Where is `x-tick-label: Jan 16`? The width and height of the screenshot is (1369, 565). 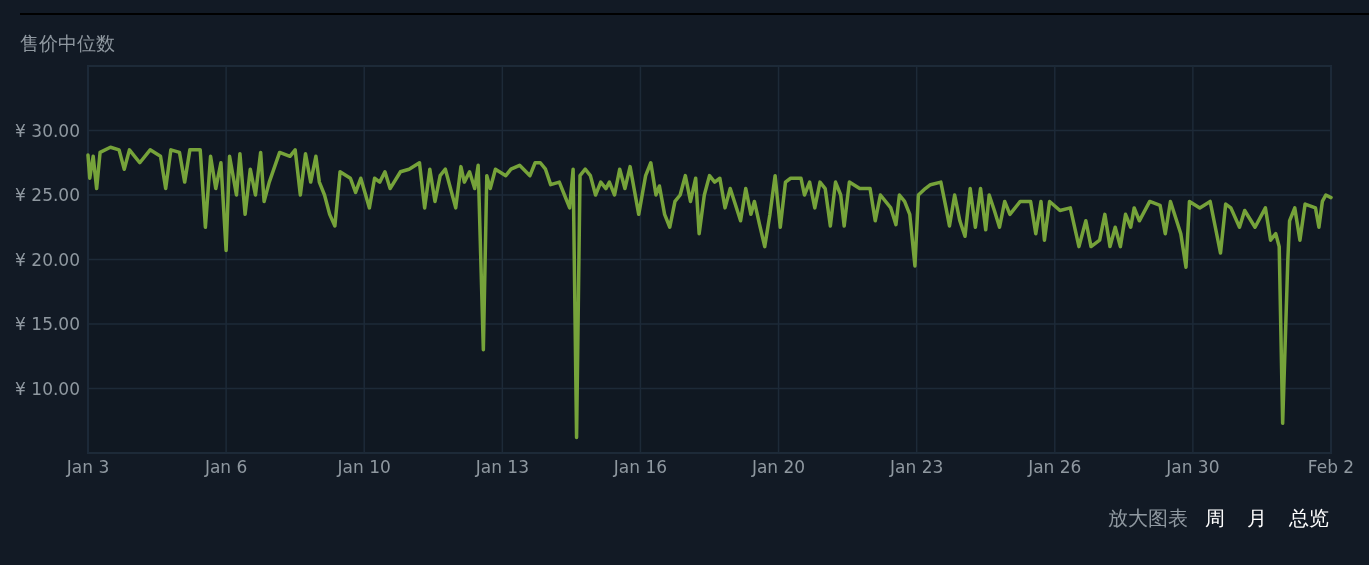
x-tick-label: Jan 16 is located at coordinates (640, 467).